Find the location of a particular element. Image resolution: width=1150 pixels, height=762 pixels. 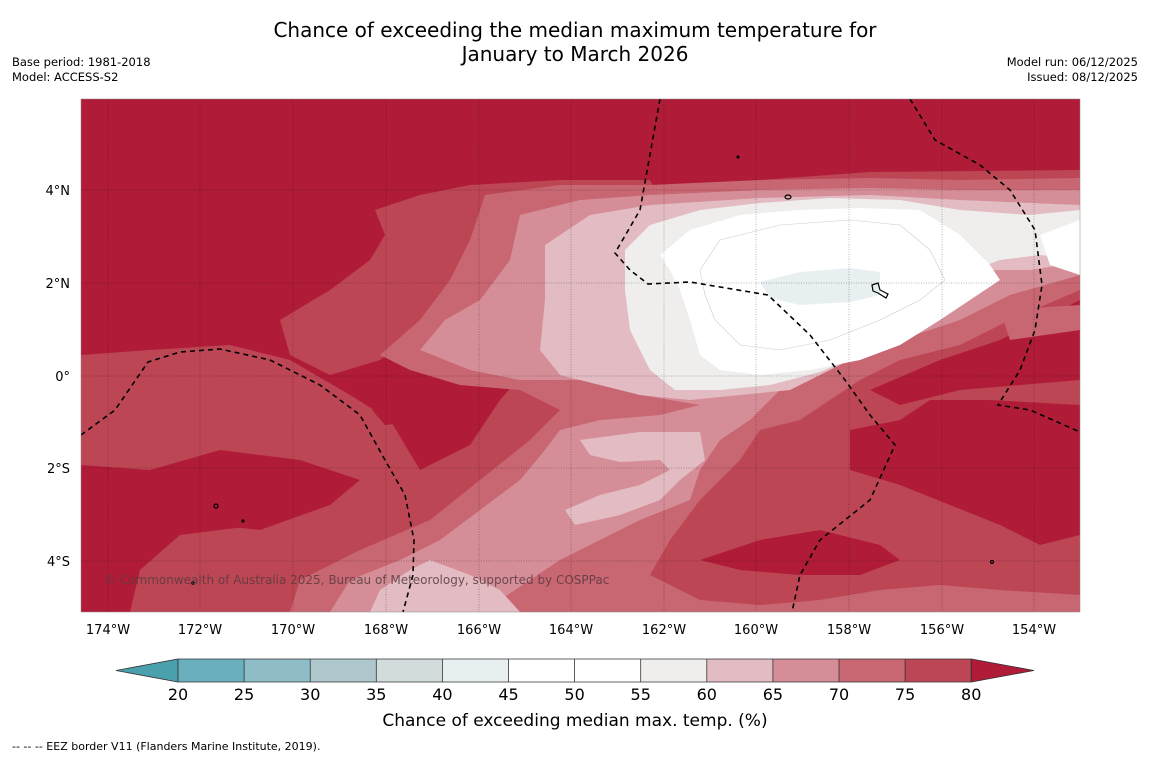

eez-border-west is located at coordinates (248, 480).